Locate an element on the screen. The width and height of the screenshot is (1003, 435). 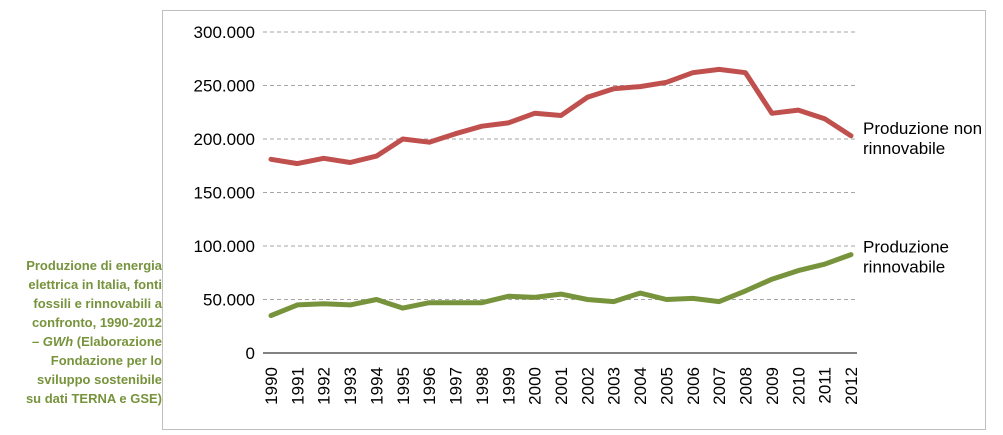
x-axis-label: 1995 is located at coordinates (403, 386).